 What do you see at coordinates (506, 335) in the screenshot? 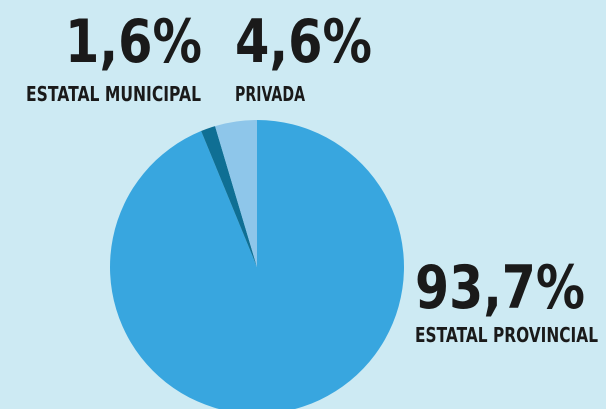
I see `category-label: ESTATAL PROVINCIAL` at bounding box center [506, 335].